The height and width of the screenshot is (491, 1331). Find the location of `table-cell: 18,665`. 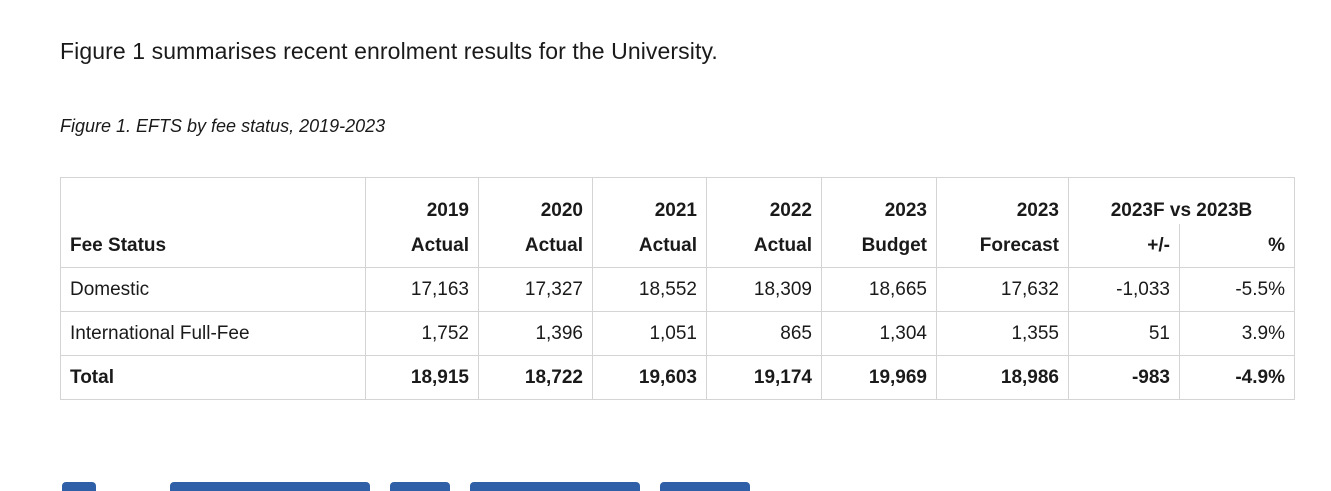

table-cell: 18,665 is located at coordinates (879, 289).